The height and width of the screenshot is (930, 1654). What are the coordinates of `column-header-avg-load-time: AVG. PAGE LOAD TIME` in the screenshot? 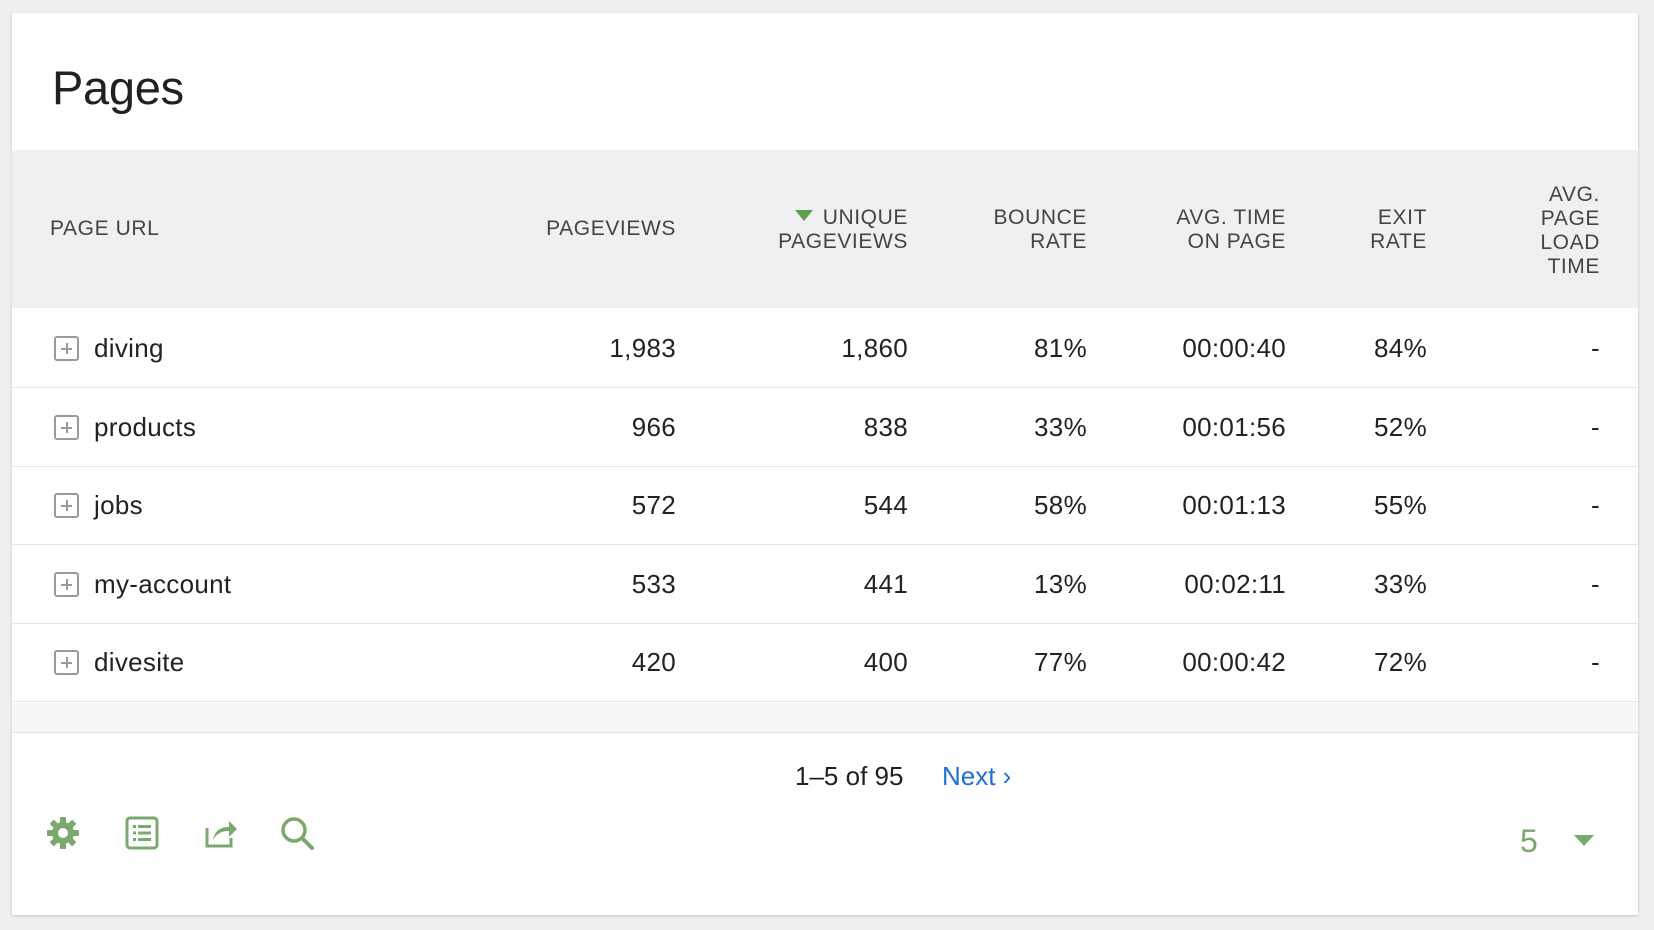 It's located at (1570, 231).